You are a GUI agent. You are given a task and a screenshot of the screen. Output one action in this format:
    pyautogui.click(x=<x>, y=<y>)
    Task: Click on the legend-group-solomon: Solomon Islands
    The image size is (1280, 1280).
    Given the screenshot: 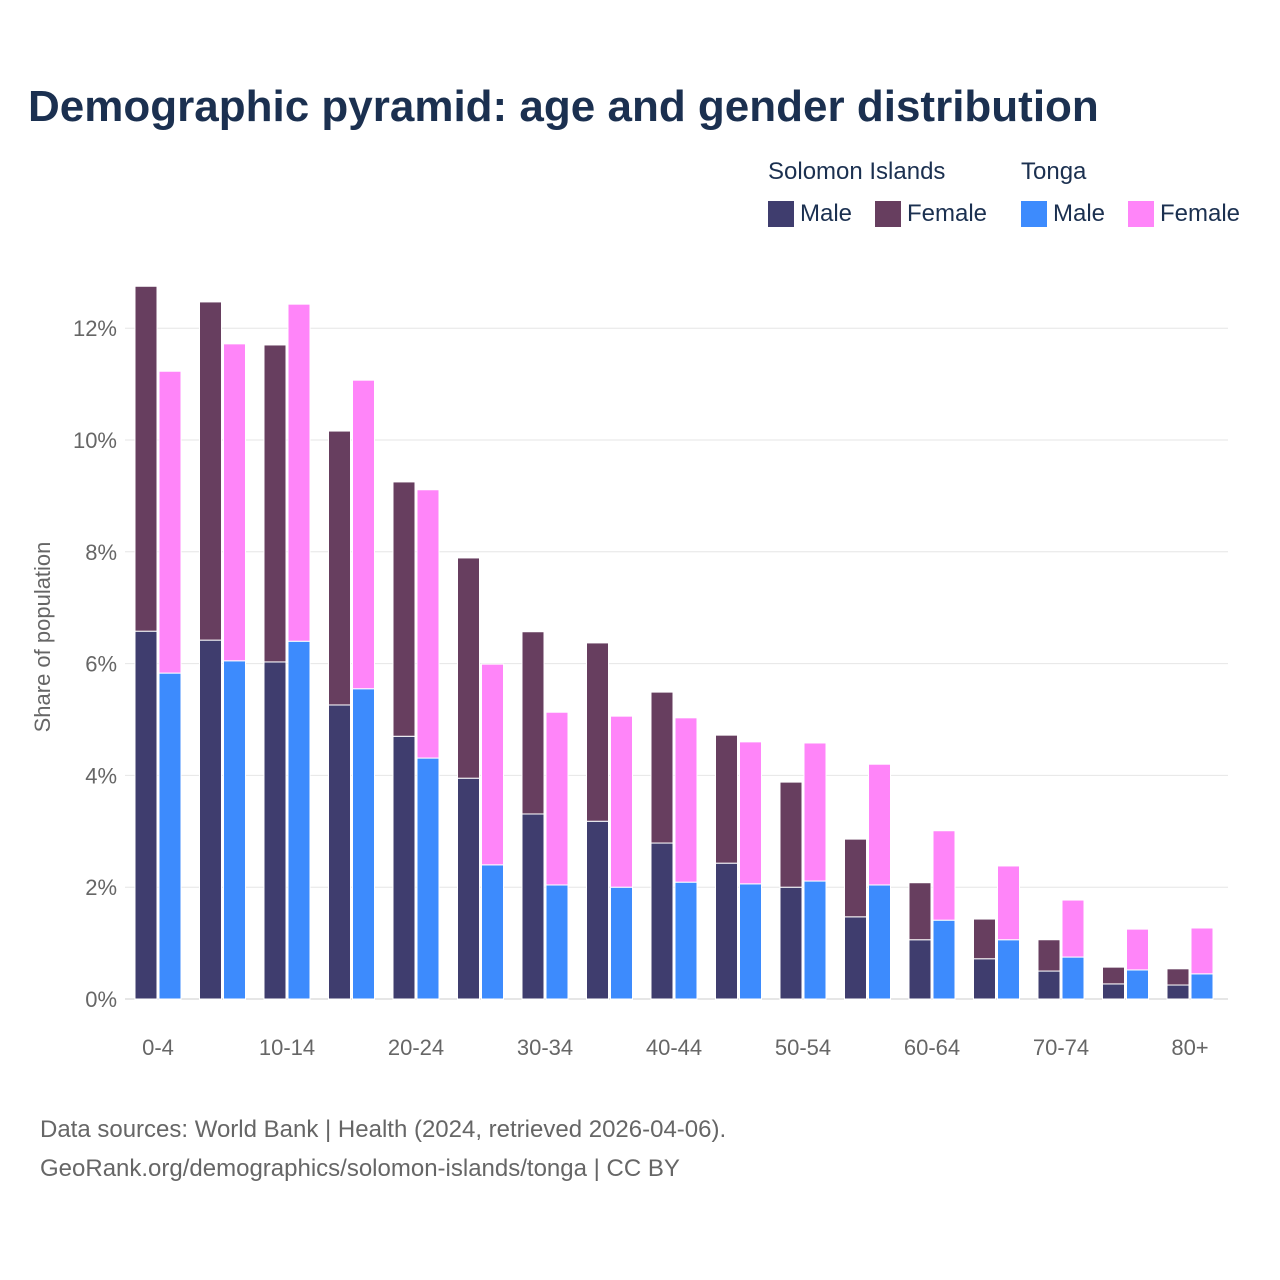 What is the action you would take?
    pyautogui.click(x=857, y=171)
    